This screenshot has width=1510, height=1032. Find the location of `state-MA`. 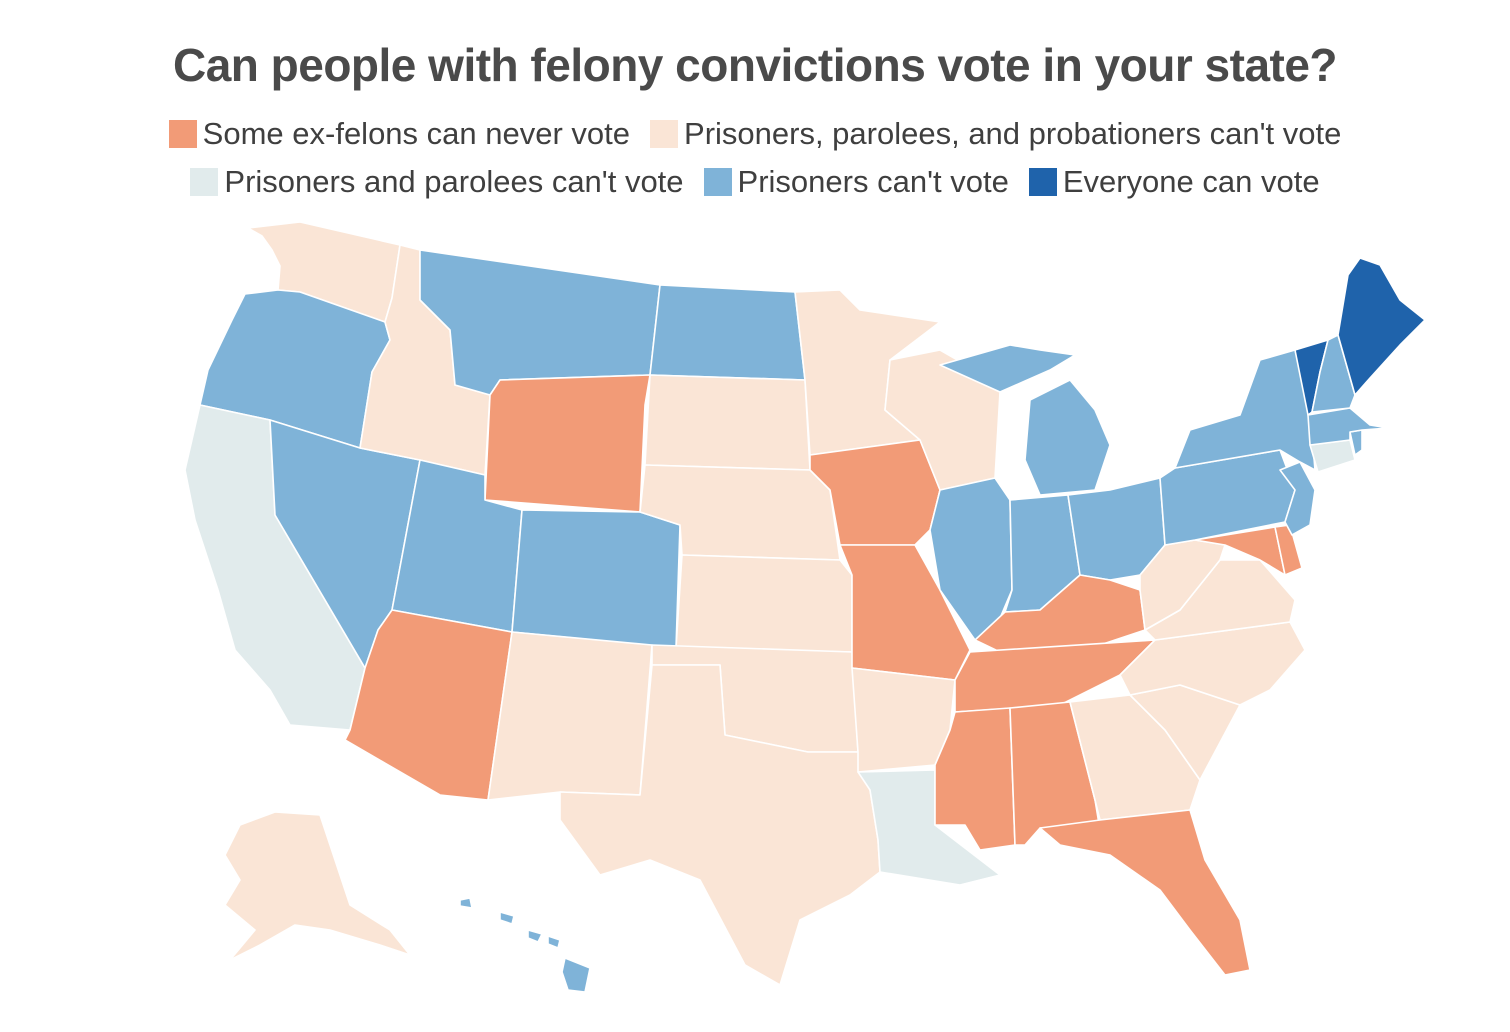

state-MA is located at coordinates (1348, 426).